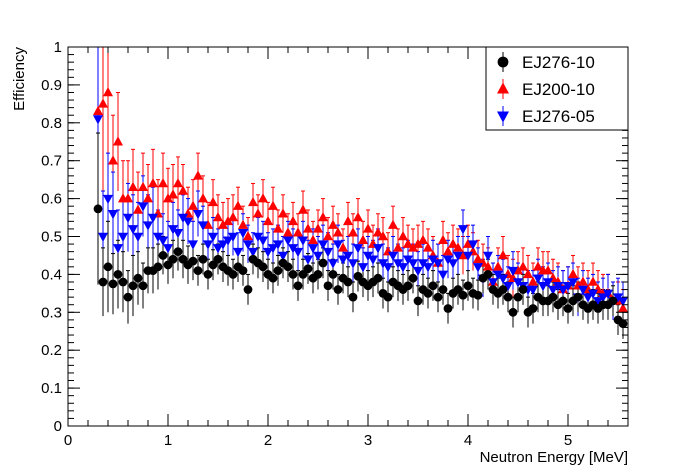  What do you see at coordinates (168, 440) in the screenshot?
I see `x-tick-label: 1` at bounding box center [168, 440].